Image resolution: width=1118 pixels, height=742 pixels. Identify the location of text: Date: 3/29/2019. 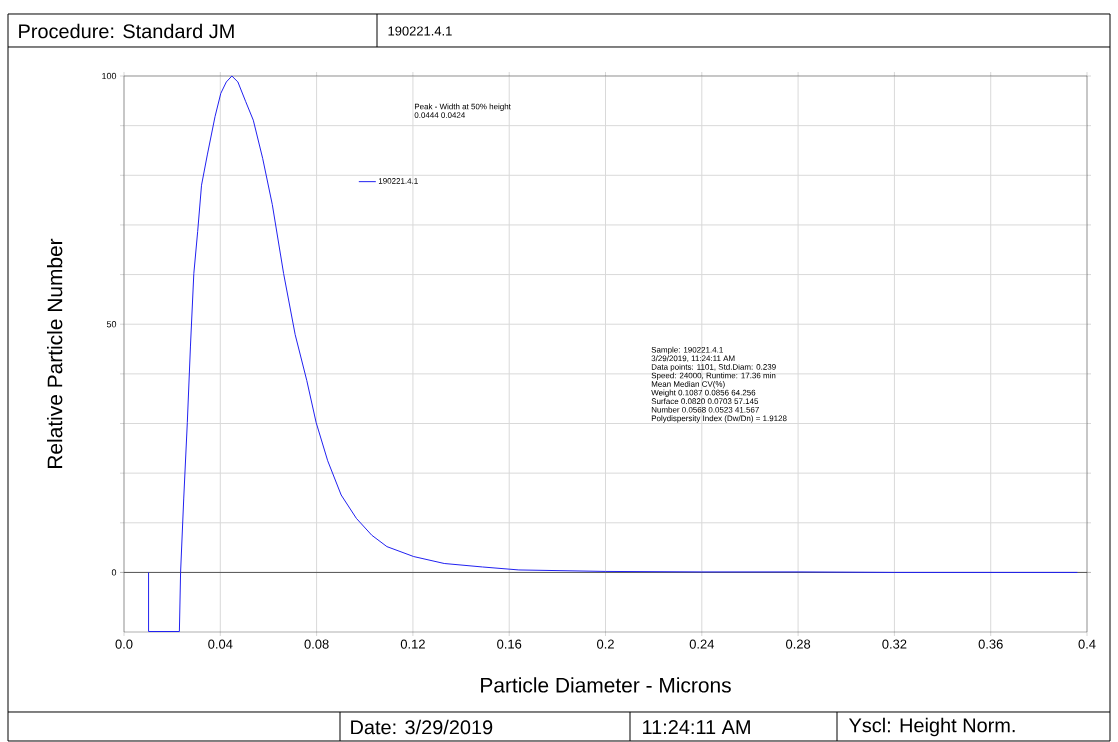
(422, 727).